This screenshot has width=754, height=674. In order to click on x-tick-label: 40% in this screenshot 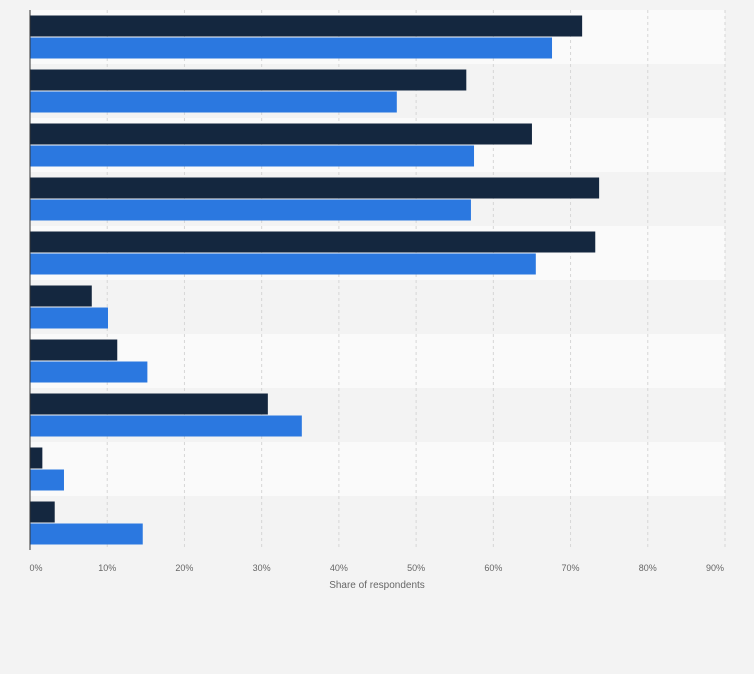, I will do `click(339, 568)`.